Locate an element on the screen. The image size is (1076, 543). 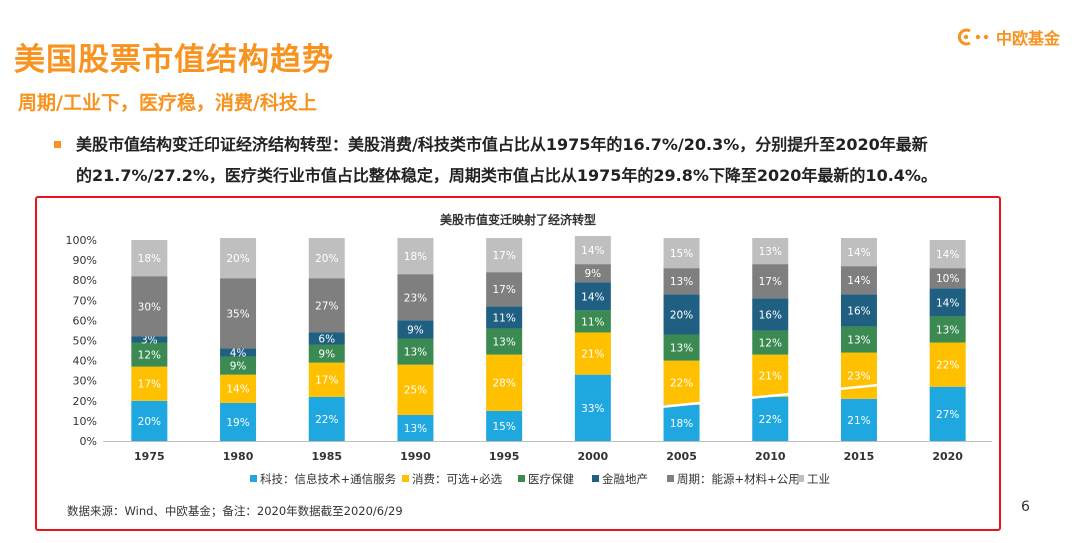
legend-swatch-health is located at coordinates (521, 478).